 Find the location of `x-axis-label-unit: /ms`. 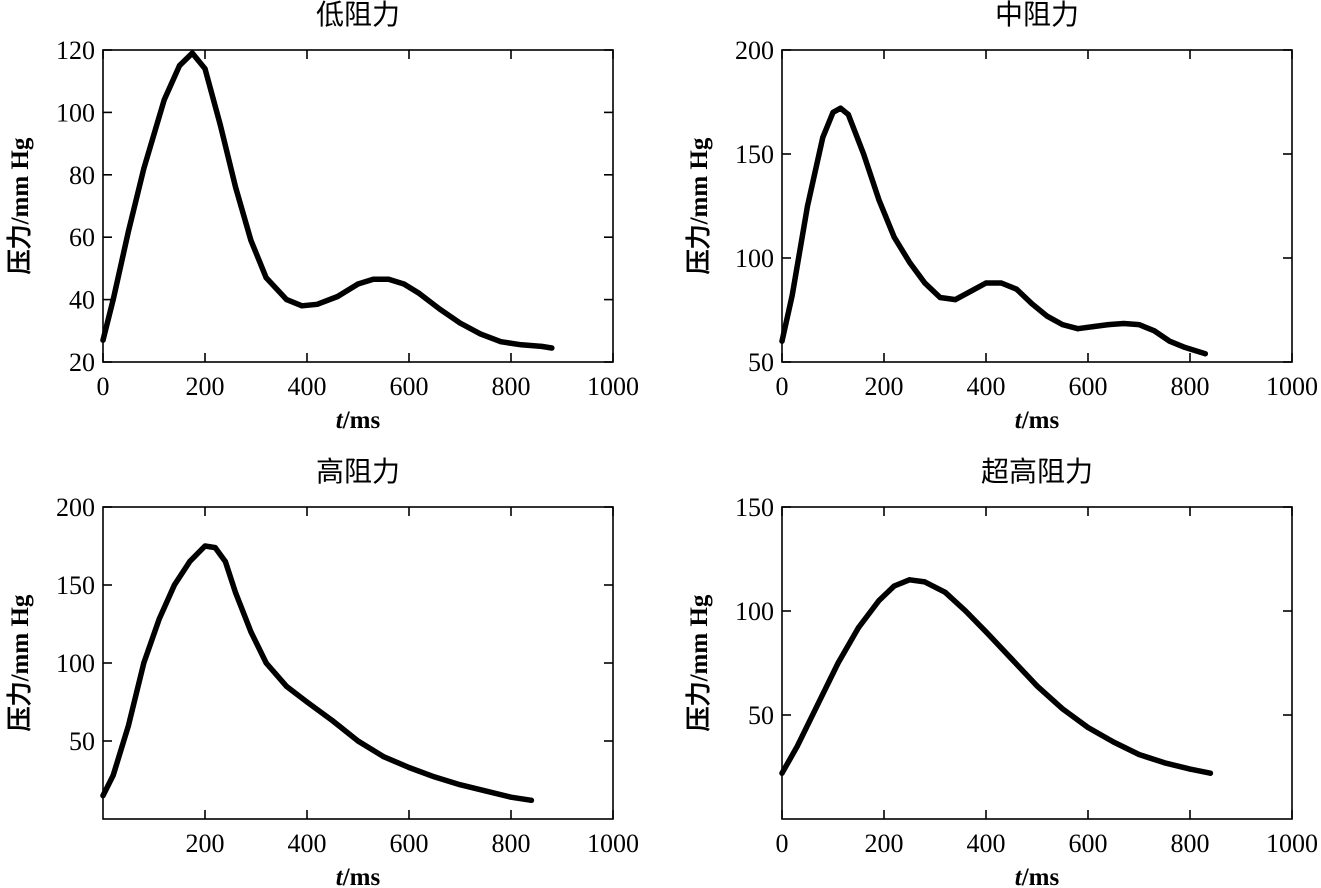

x-axis-label-unit: /ms is located at coordinates (1040, 420).